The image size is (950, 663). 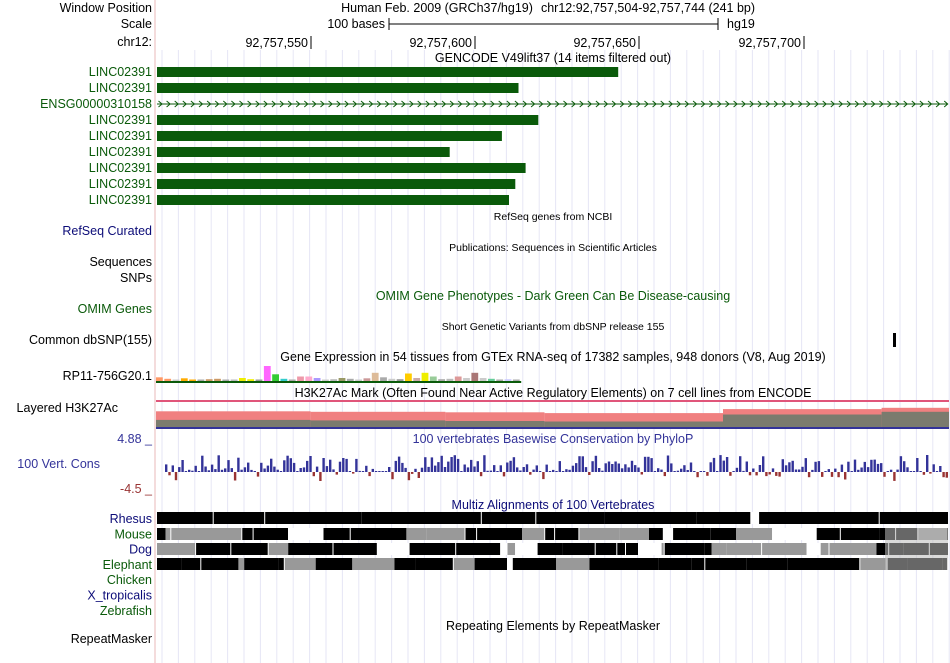 What do you see at coordinates (553, 541) in the screenshot?
I see `multiz-track` at bounding box center [553, 541].